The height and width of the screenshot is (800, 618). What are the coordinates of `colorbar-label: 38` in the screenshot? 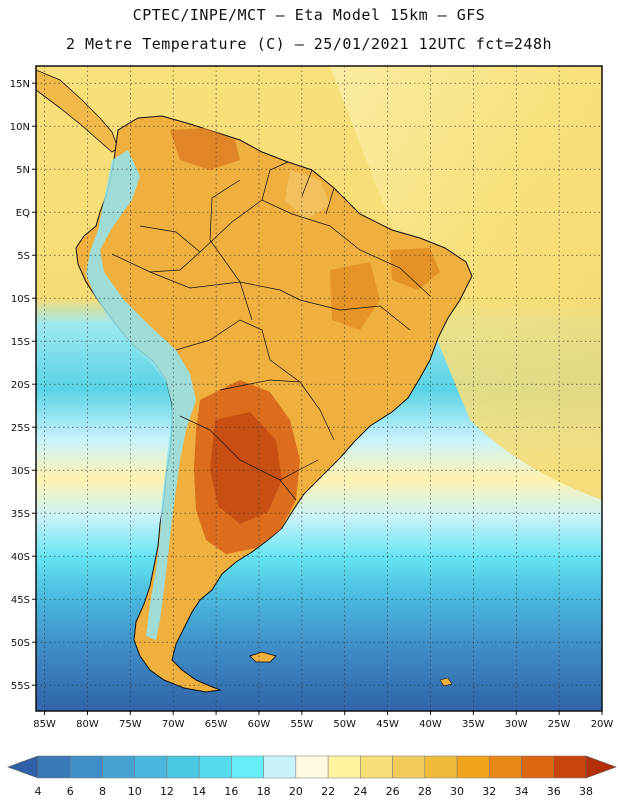 It's located at (586, 791).